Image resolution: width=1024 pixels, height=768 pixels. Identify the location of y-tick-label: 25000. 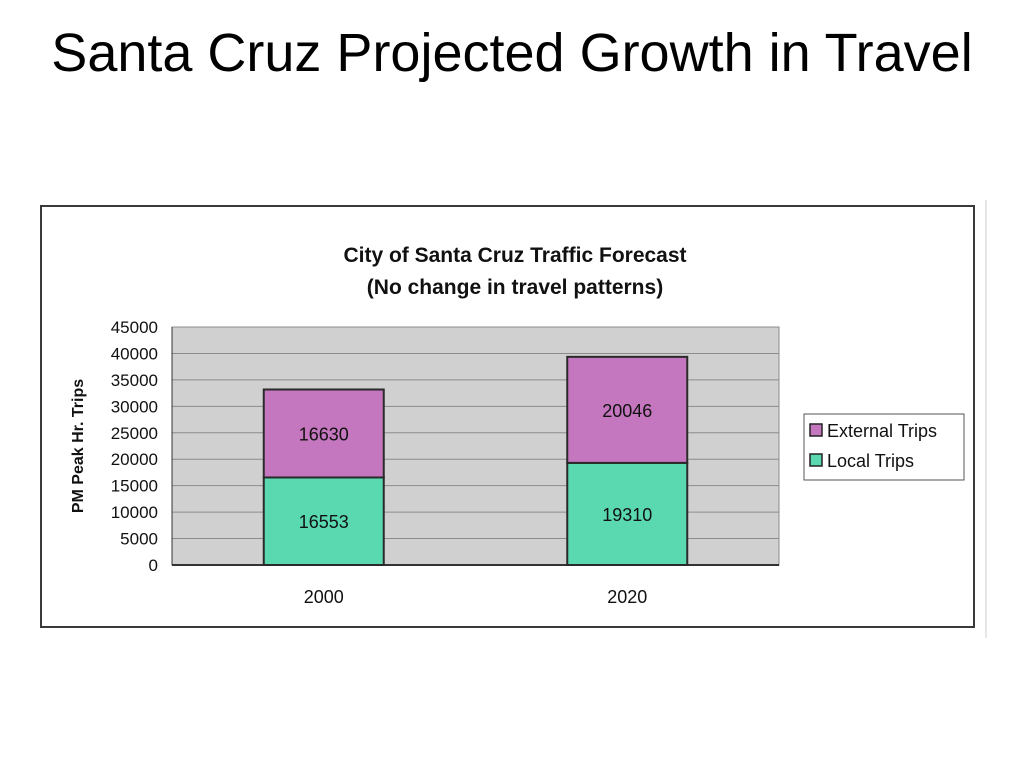
(134, 433).